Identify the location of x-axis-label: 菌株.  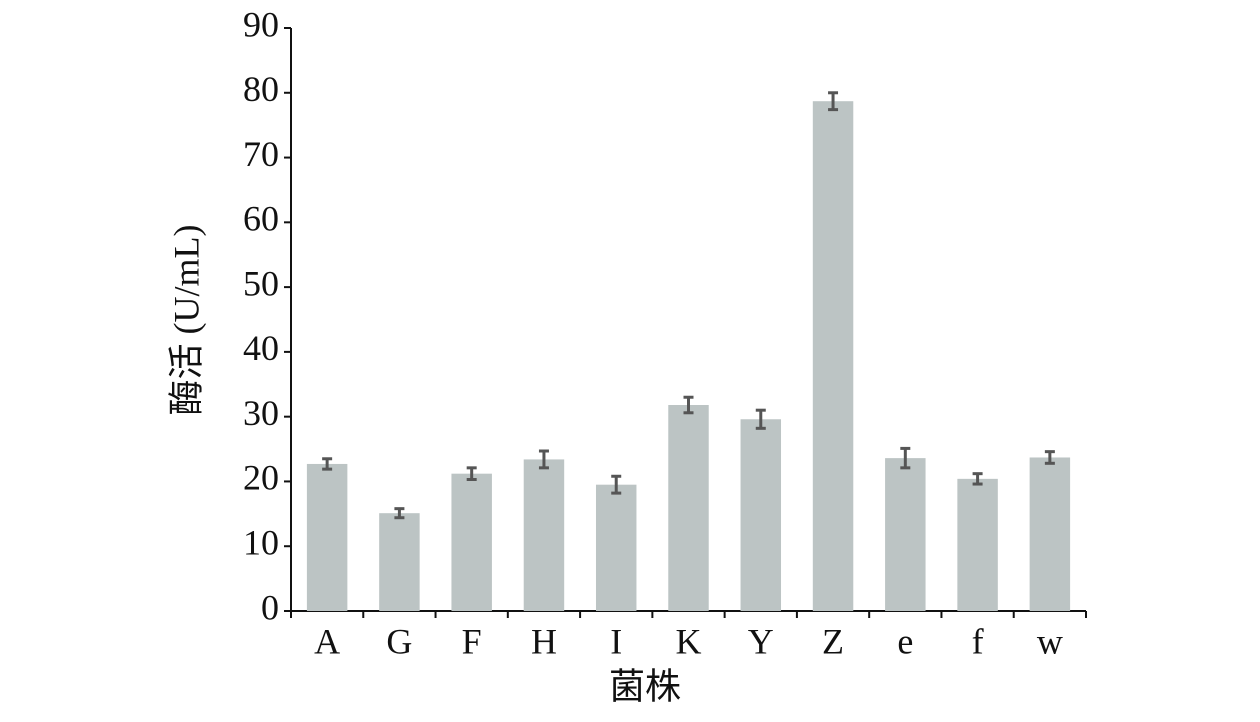
(645, 686).